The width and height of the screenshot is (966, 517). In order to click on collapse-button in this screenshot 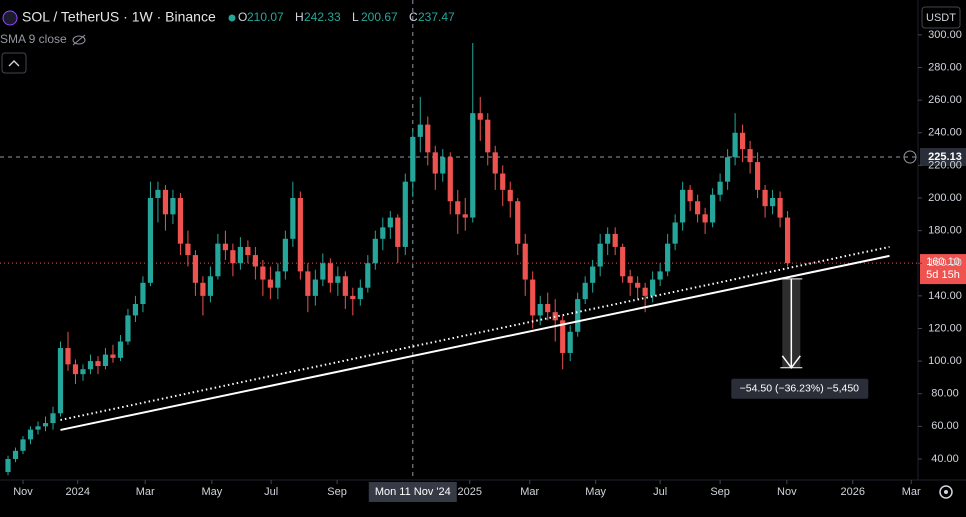, I will do `click(14, 63)`.